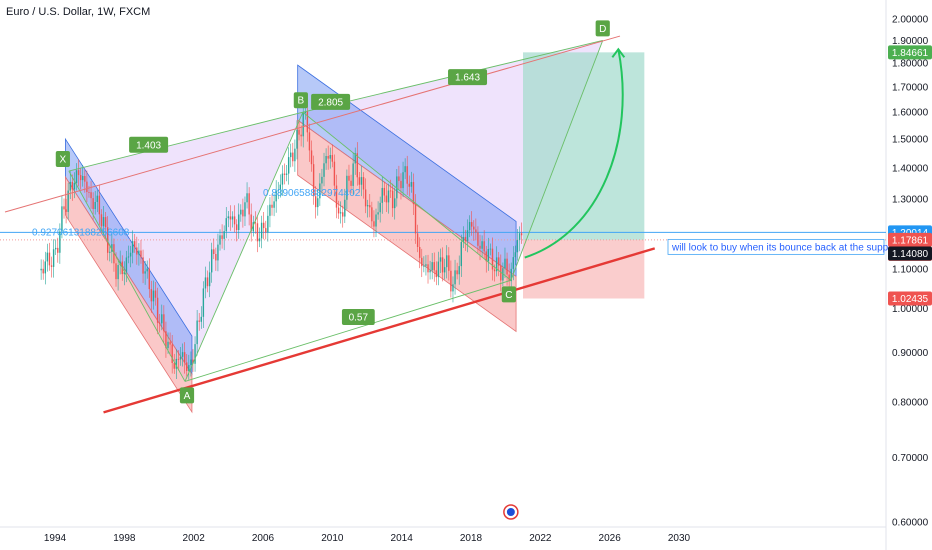 This screenshot has width=932, height=550. Describe the element at coordinates (910, 87) in the screenshot. I see `y-tick-label: 1.70000` at that location.